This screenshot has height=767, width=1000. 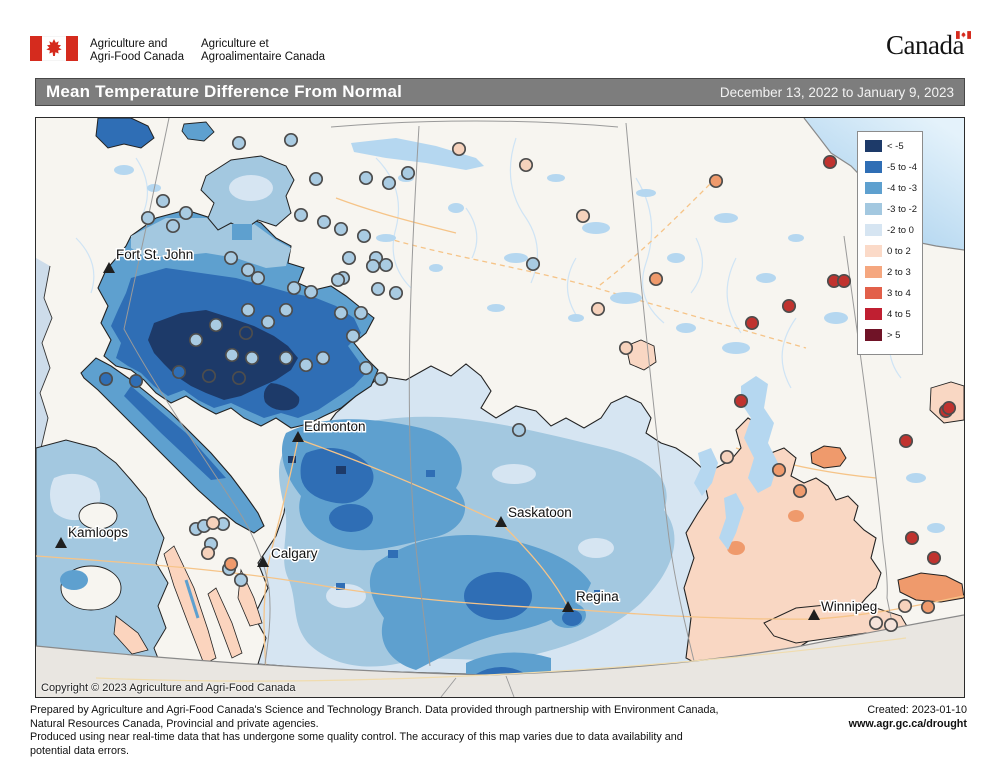 What do you see at coordinates (828, 457) in the screenshot?
I see `orange-blob-ne` at bounding box center [828, 457].